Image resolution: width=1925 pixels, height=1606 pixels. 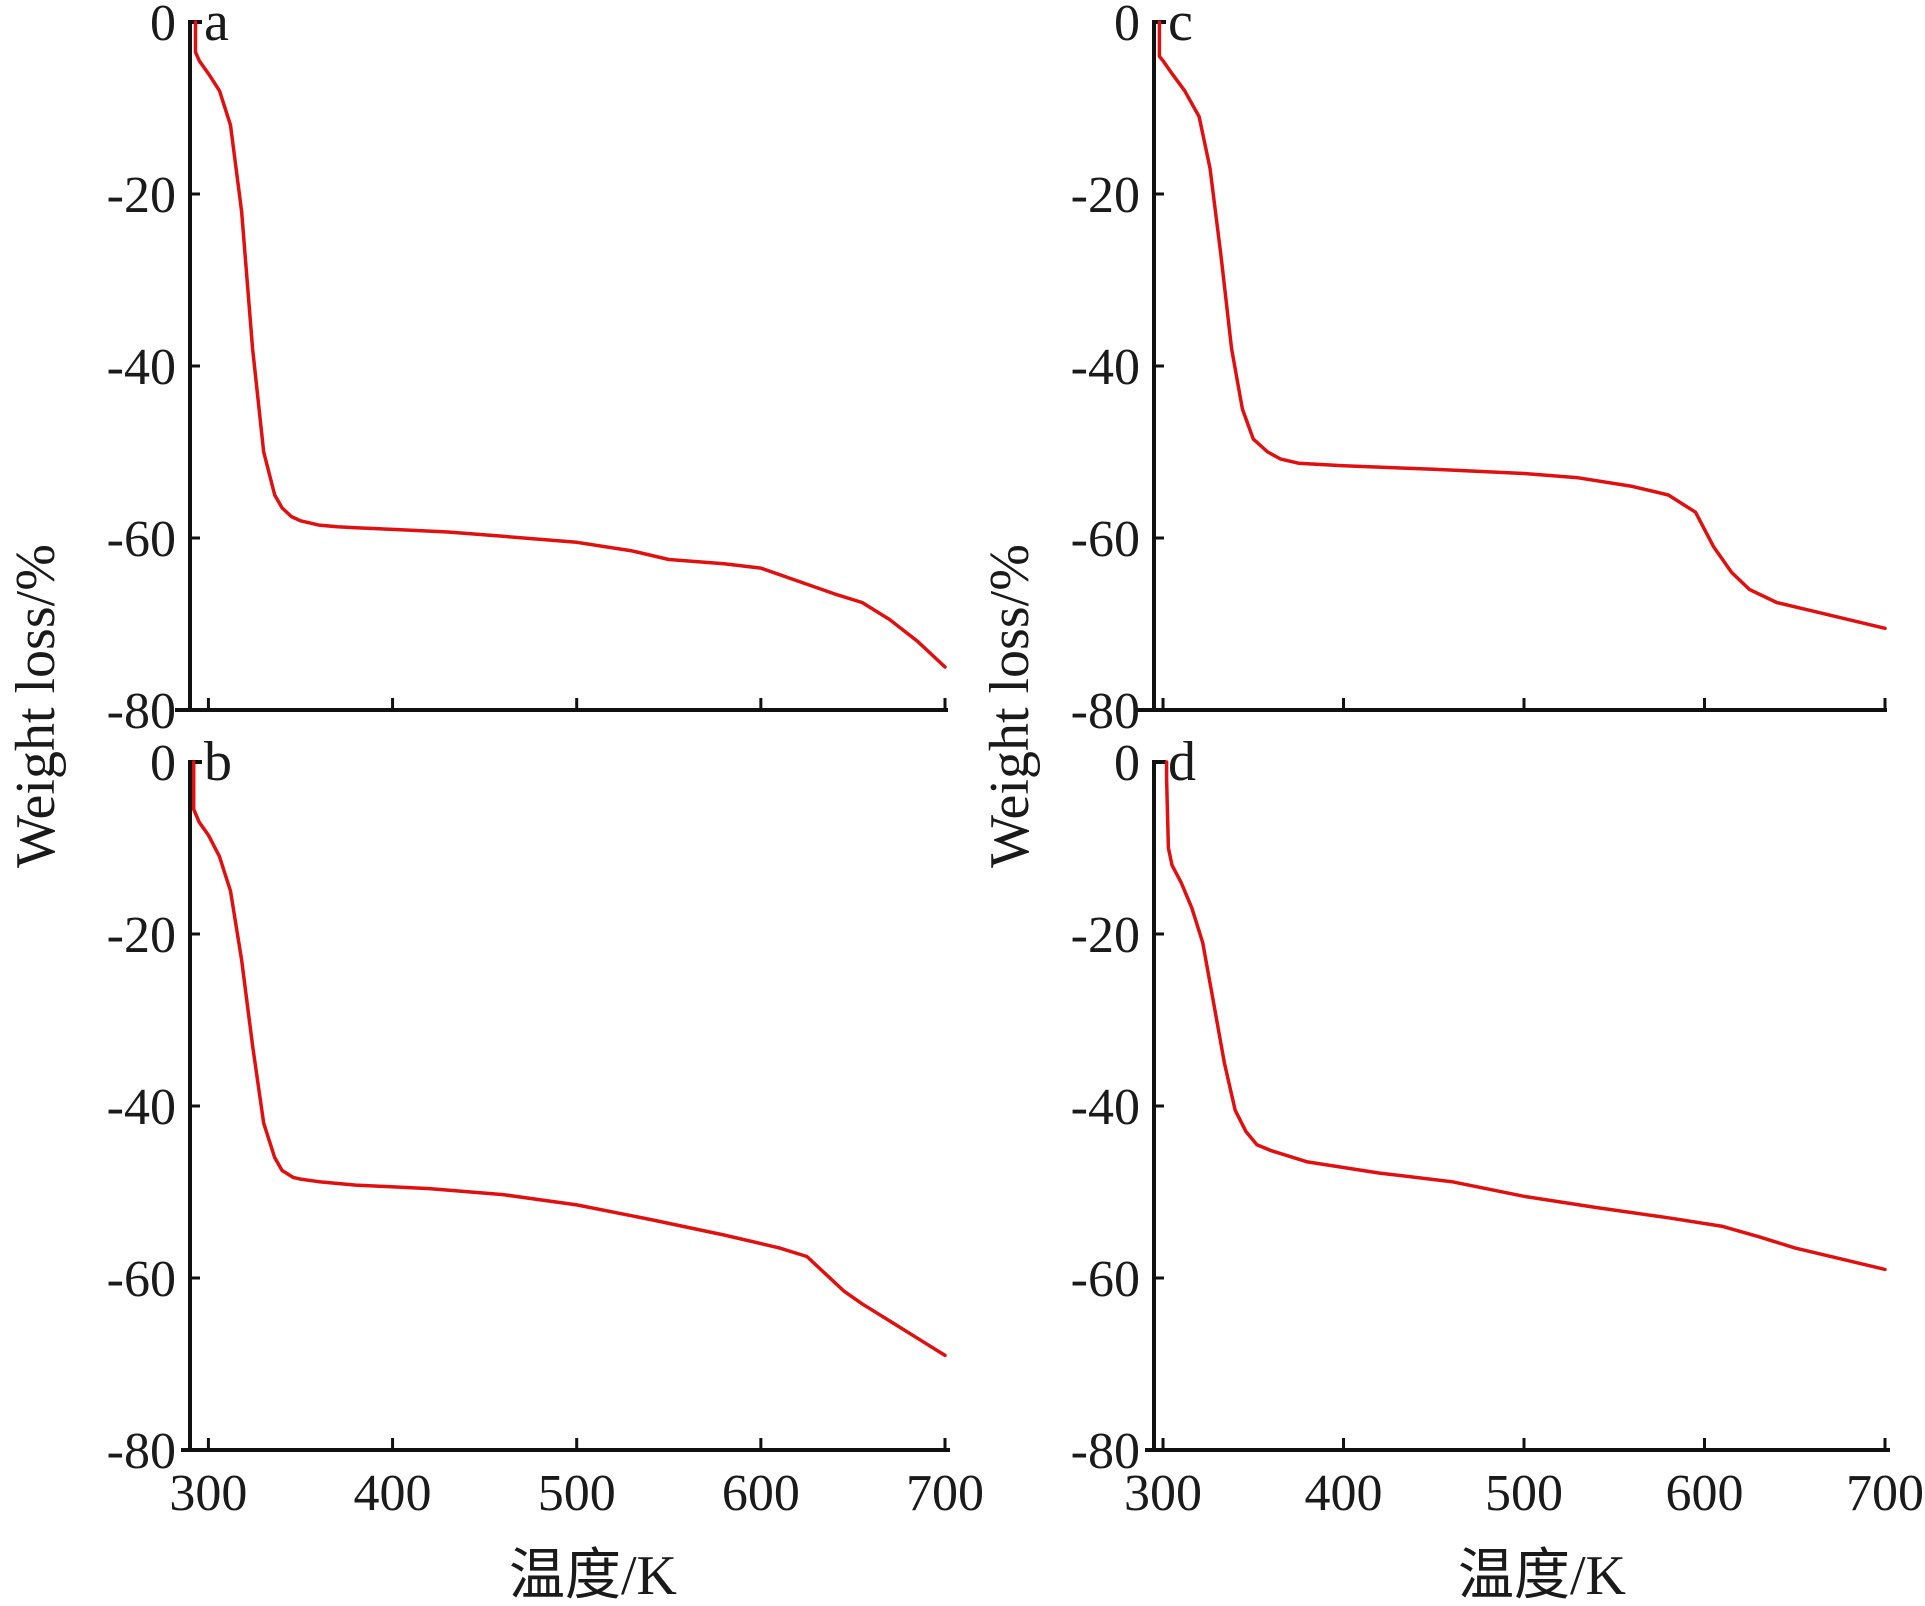 I want to click on panel-letter: b, so click(x=218, y=762).